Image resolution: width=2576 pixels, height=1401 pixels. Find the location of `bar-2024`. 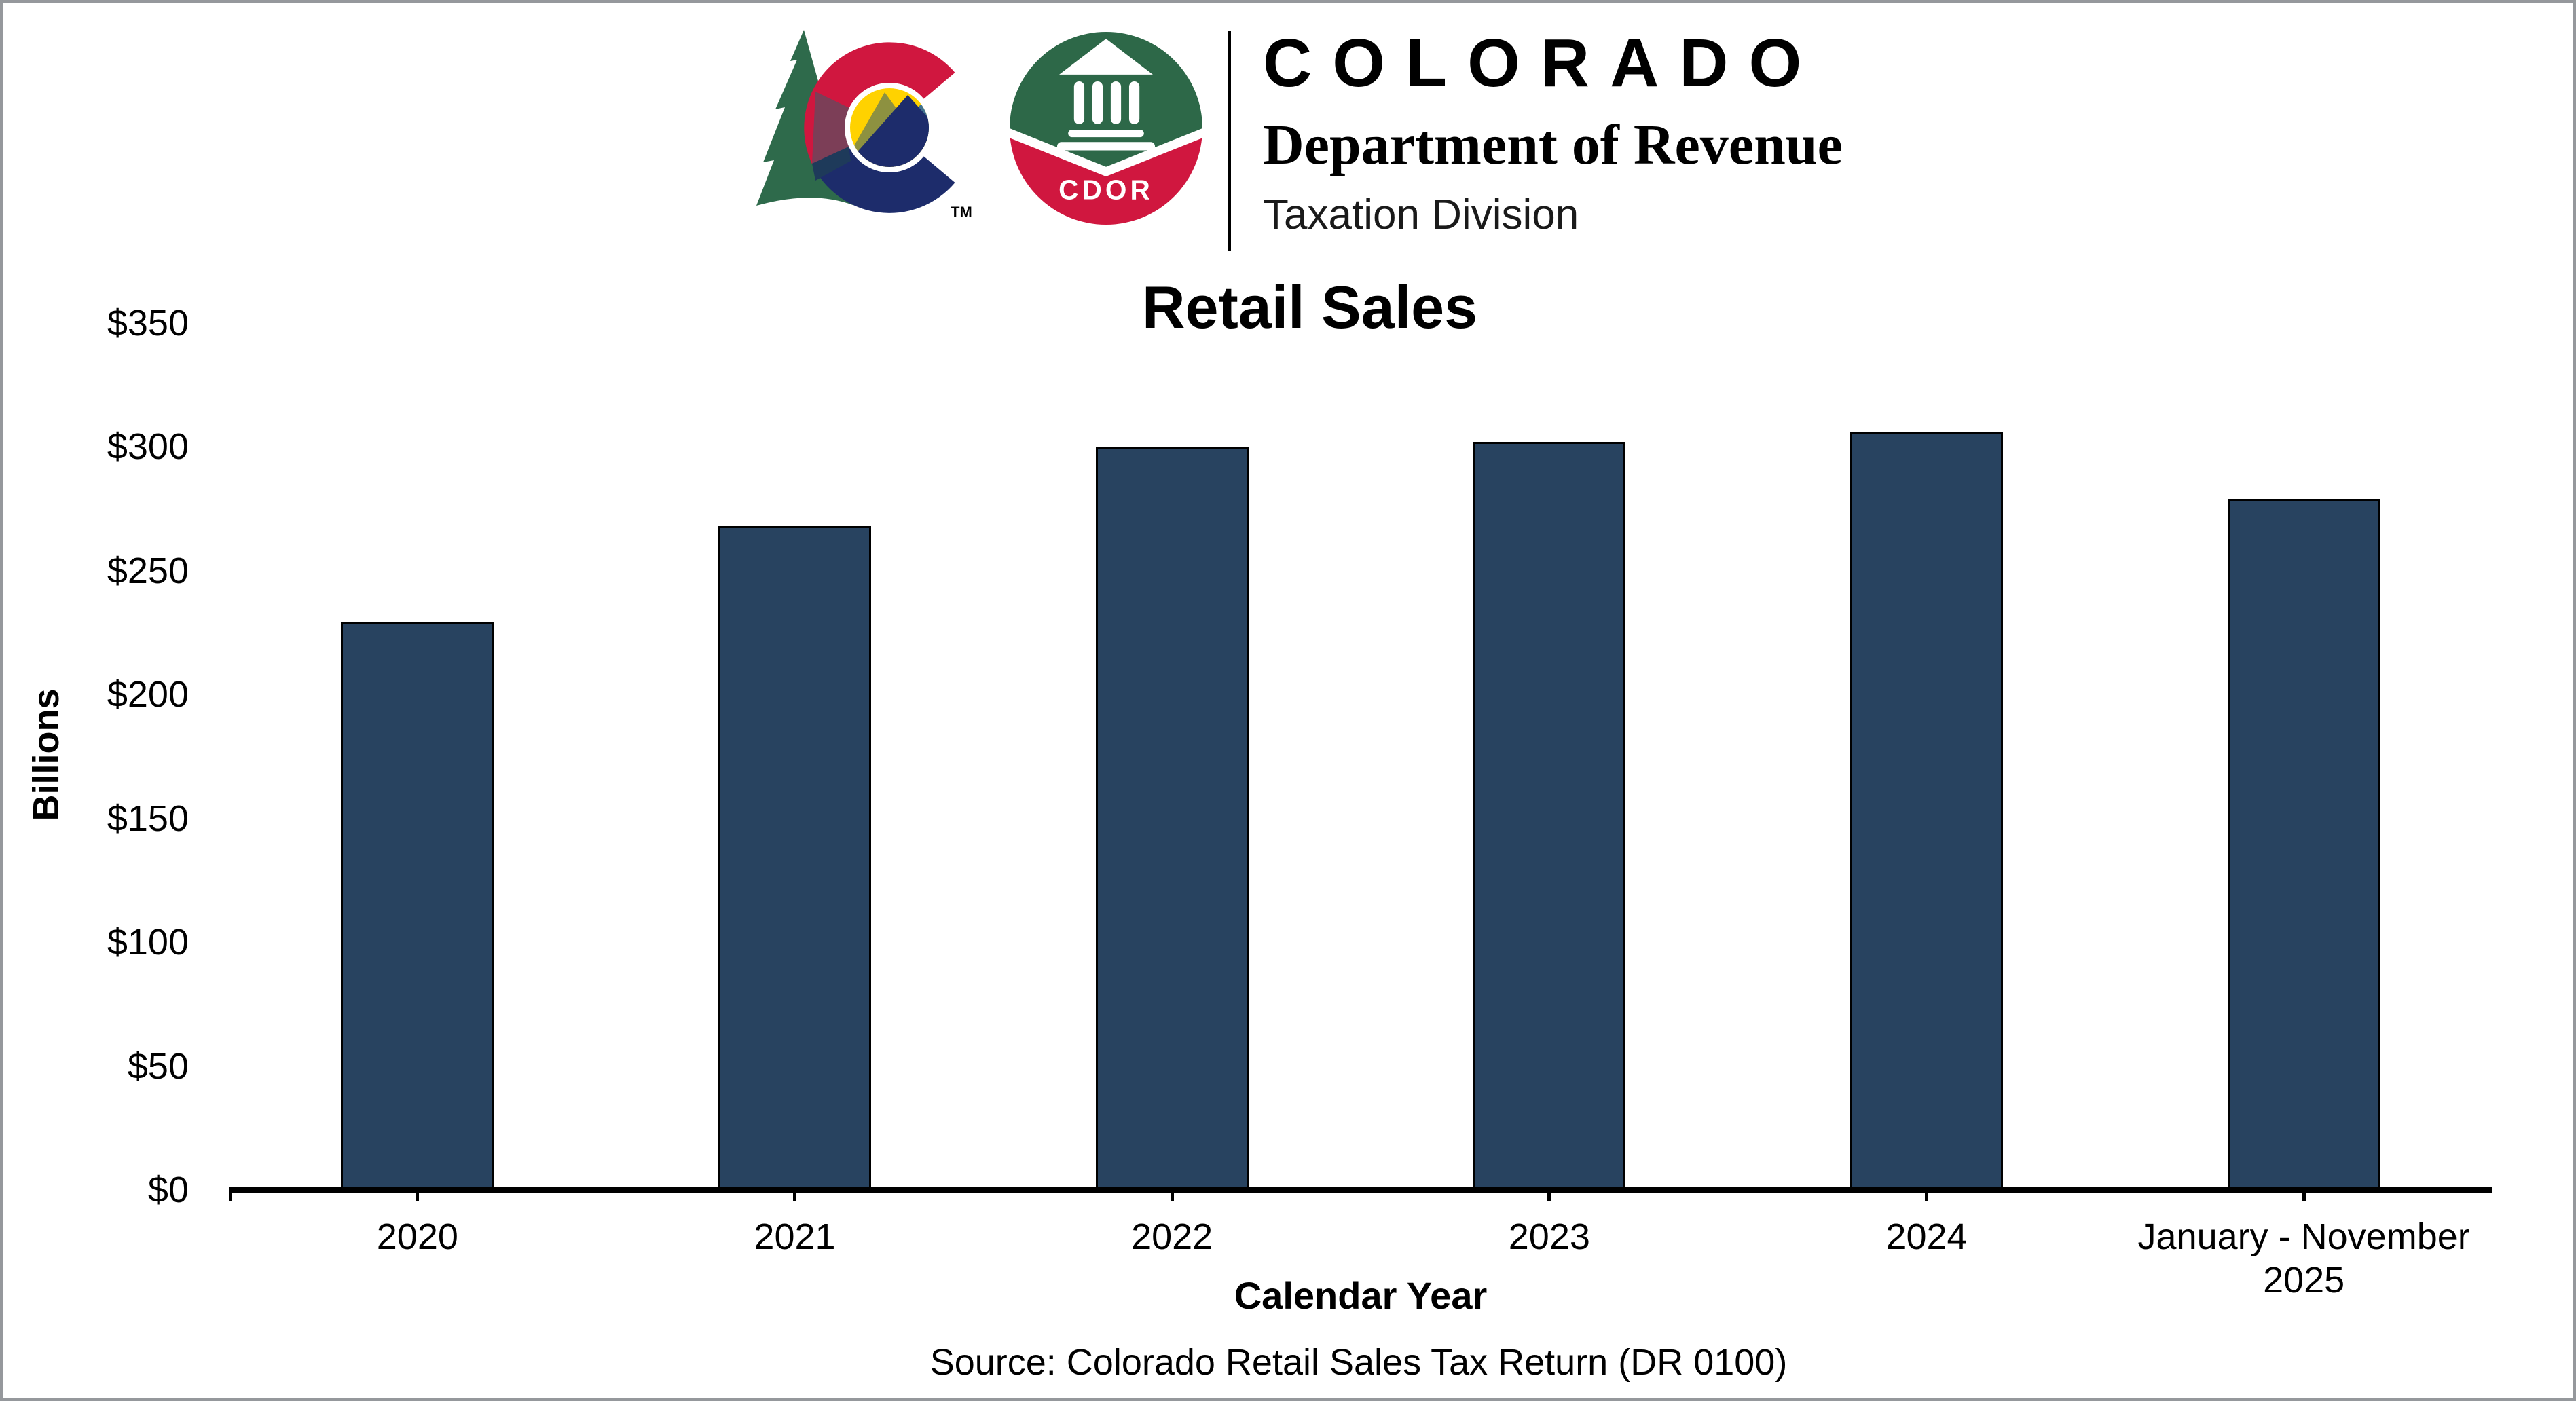

bar-2024 is located at coordinates (1926, 810).